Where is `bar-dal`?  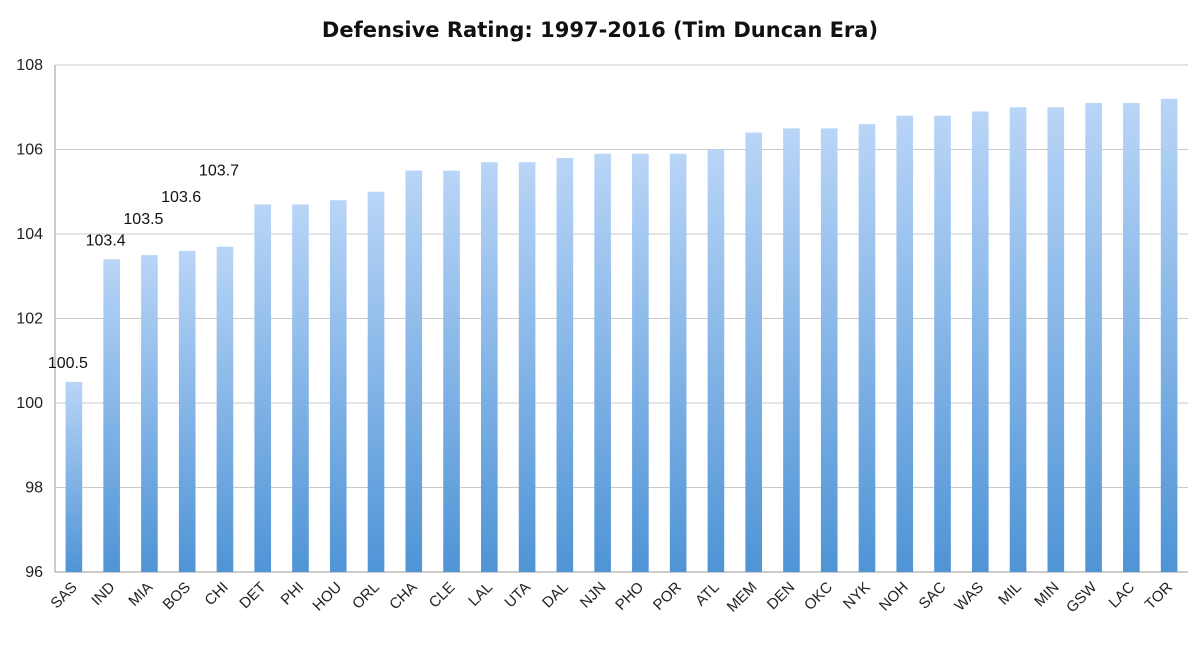
bar-dal is located at coordinates (565, 364).